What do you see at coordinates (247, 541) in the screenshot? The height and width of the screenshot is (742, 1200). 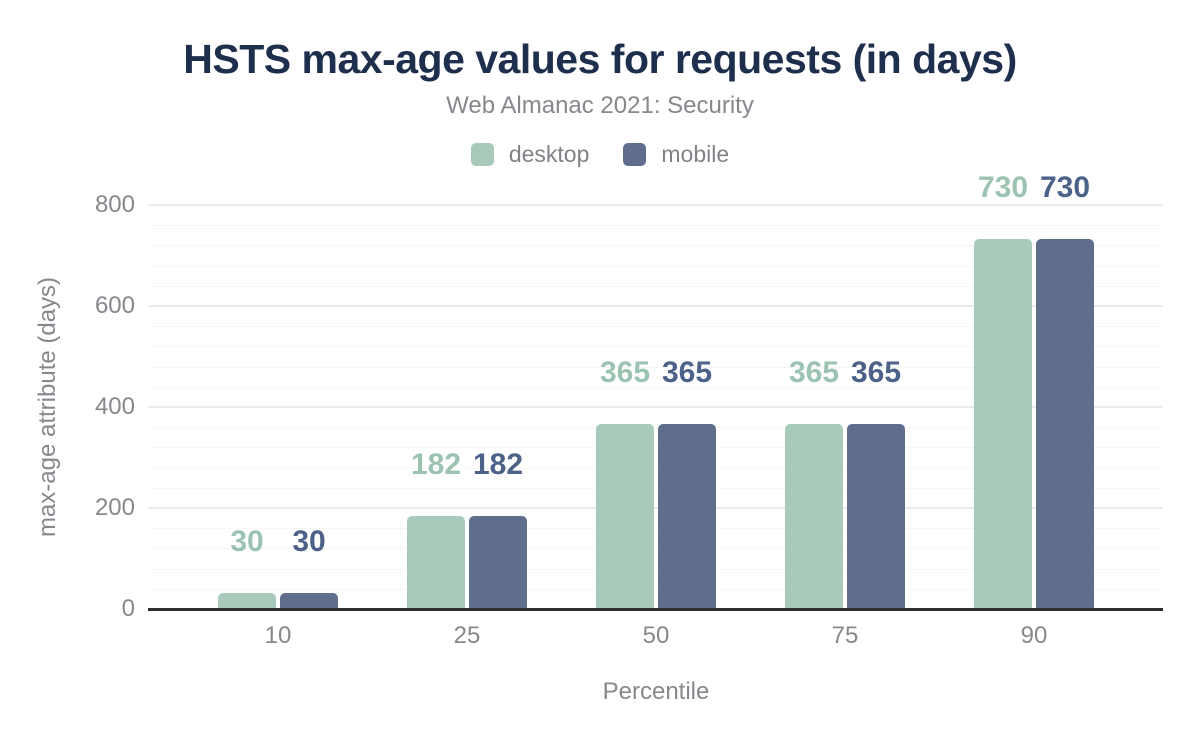 I see `desktop-bar-value-label: 30` at bounding box center [247, 541].